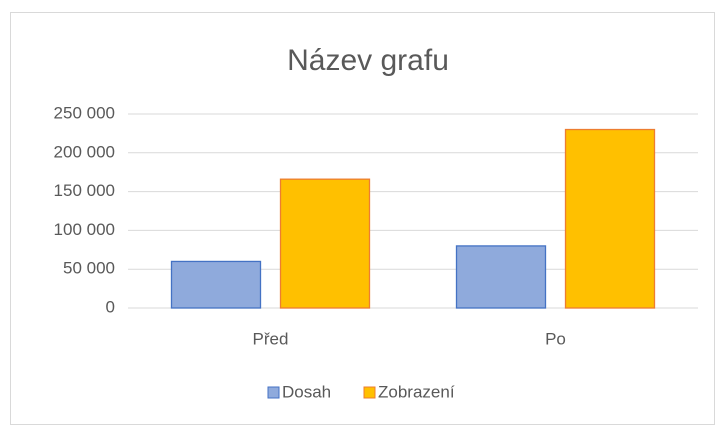  I want to click on y-tick-label: 150 000, so click(84, 190).